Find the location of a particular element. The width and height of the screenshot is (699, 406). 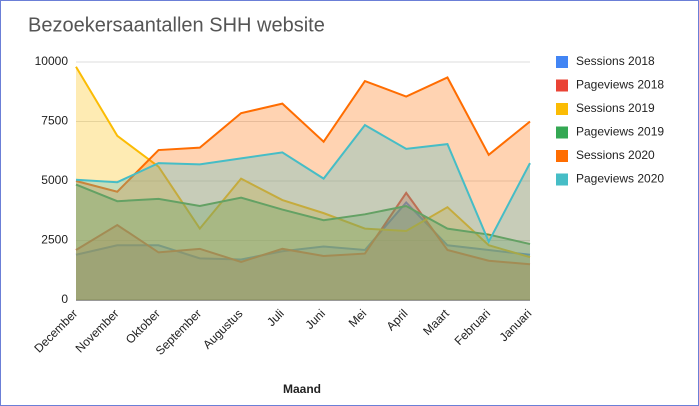

chart-title: Bezoekersaantallen SHH website is located at coordinates (176, 25).